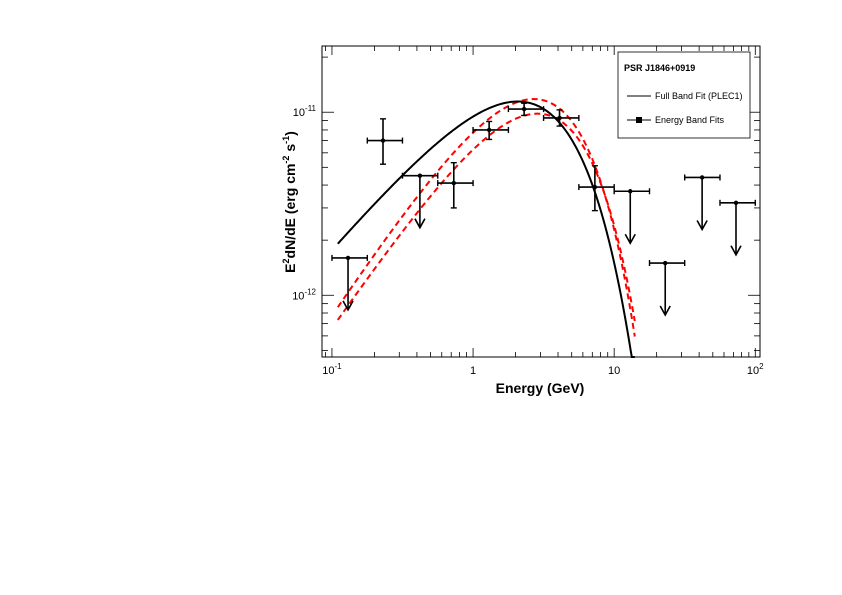  Describe the element at coordinates (699, 96) in the screenshot. I see `legend-entry-full-fit: Full Band Fit (PLEC1)` at that location.